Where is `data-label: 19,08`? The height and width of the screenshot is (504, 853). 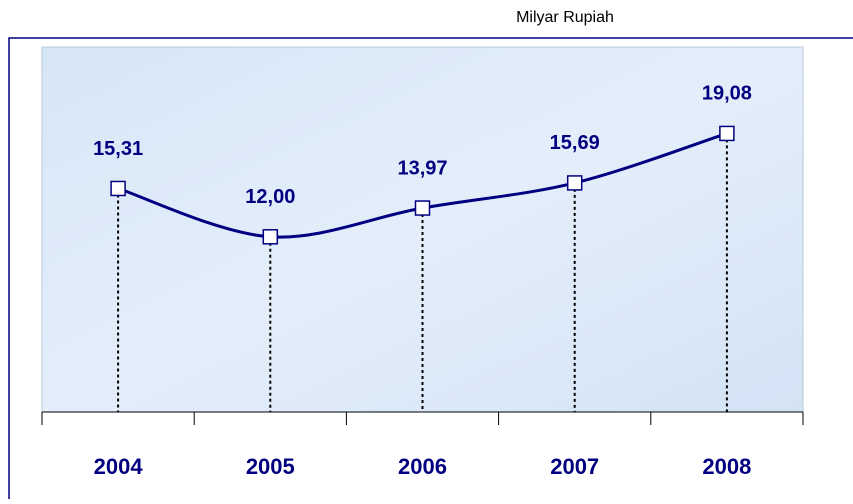 data-label: 19,08 is located at coordinates (727, 94).